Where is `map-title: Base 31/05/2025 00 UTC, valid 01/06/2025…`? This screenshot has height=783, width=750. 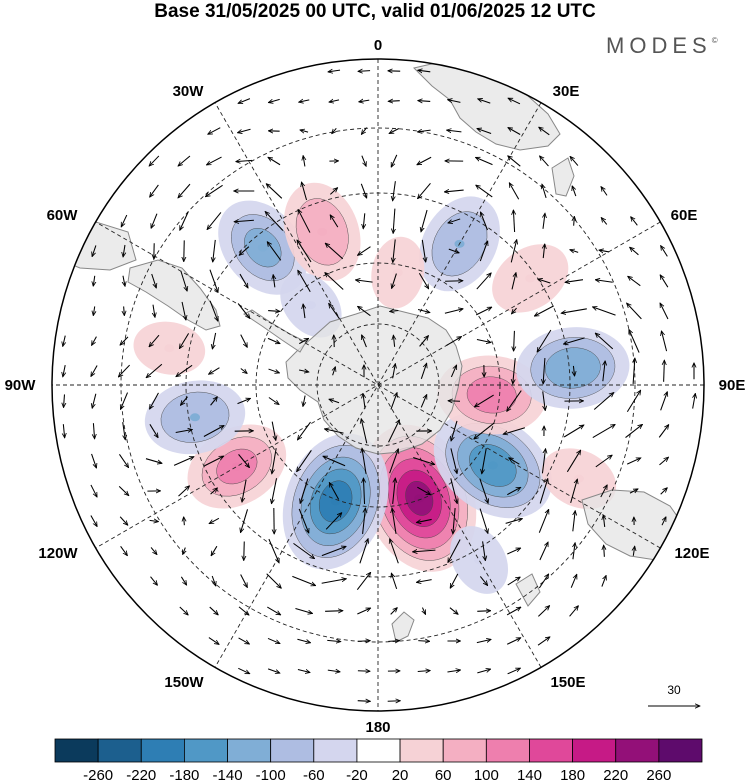
map-title: Base 31/05/2025 00 UTC, valid 01/06/2025… is located at coordinates (375, 11).